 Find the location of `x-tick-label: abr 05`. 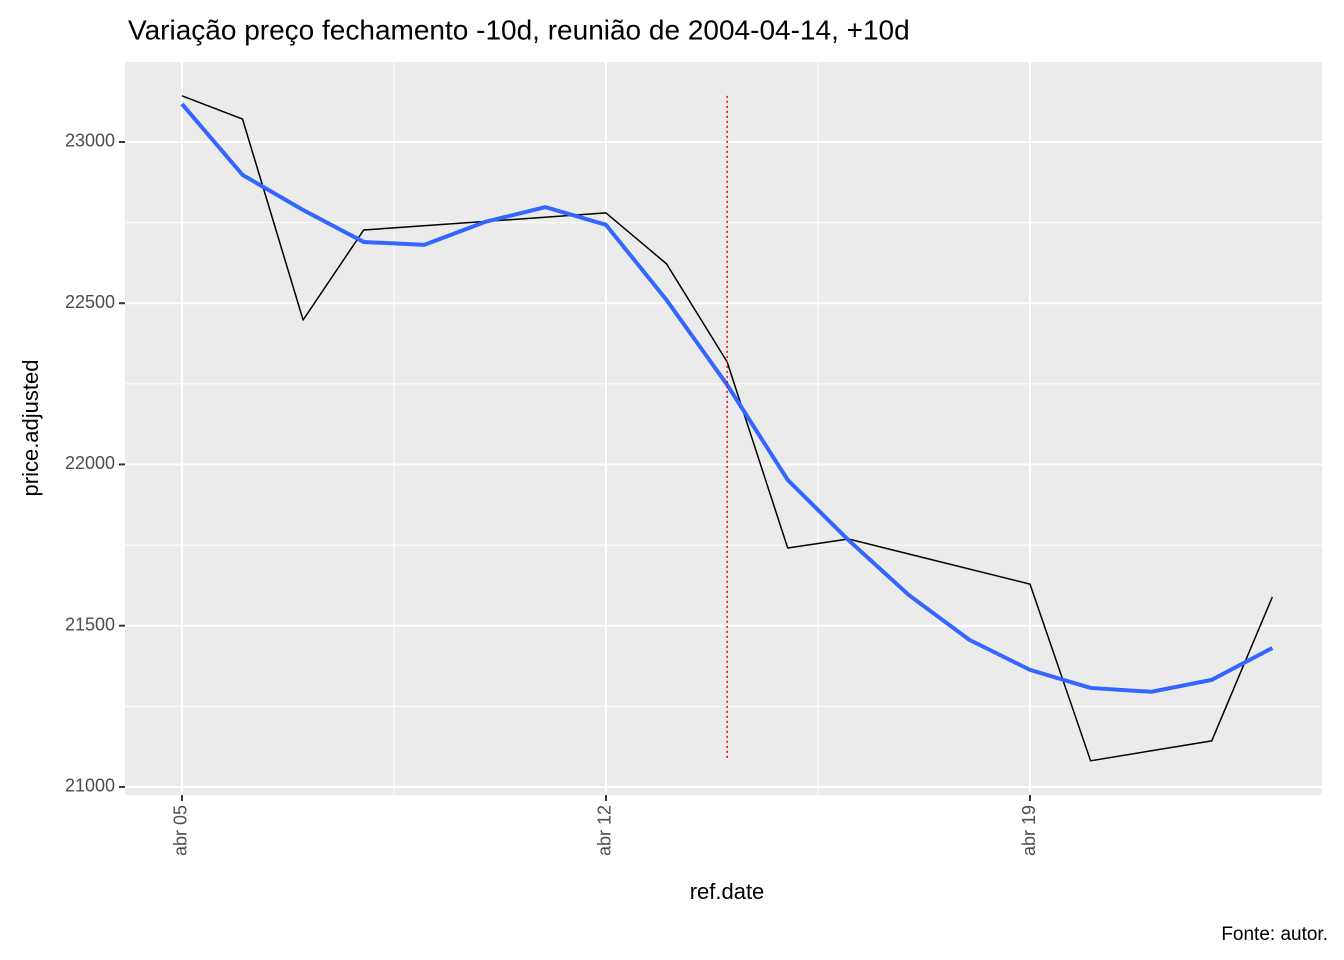

x-tick-label: abr 05 is located at coordinates (181, 830).